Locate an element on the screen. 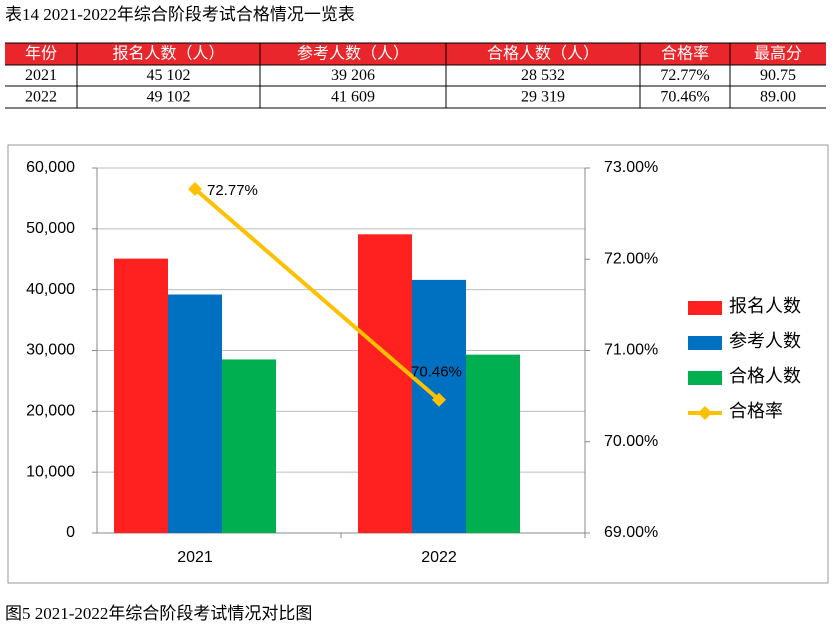 The height and width of the screenshot is (631, 836). table-header-cell: 报名人数（人） is located at coordinates (168, 54).